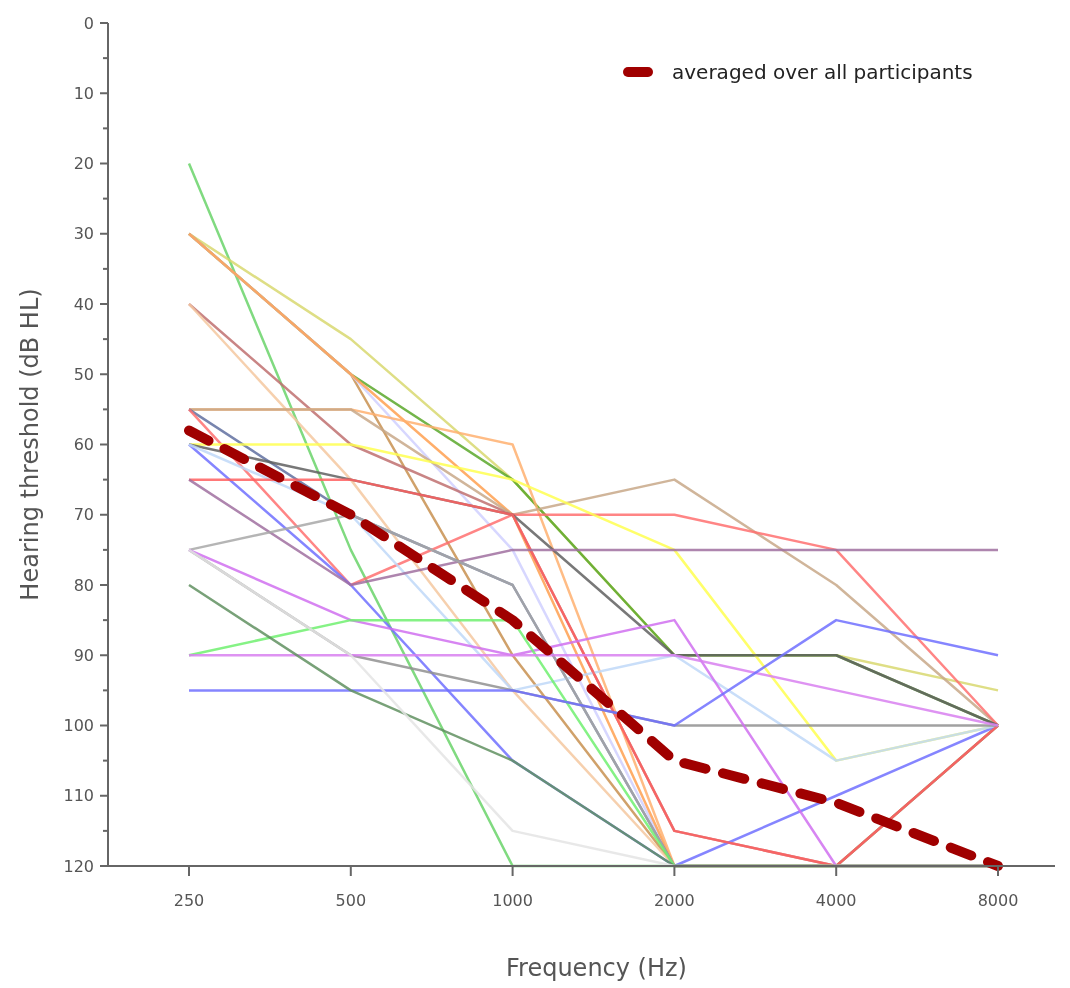 This screenshot has height=988, width=1070. What do you see at coordinates (88, 23) in the screenshot?
I see `y-tick-label: 0` at bounding box center [88, 23].